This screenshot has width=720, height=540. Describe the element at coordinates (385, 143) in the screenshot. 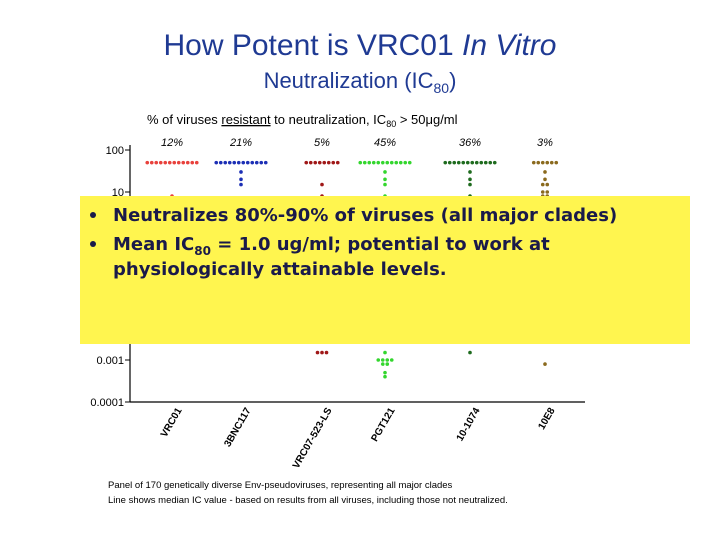

I see `resistant-label: 45%` at that location.